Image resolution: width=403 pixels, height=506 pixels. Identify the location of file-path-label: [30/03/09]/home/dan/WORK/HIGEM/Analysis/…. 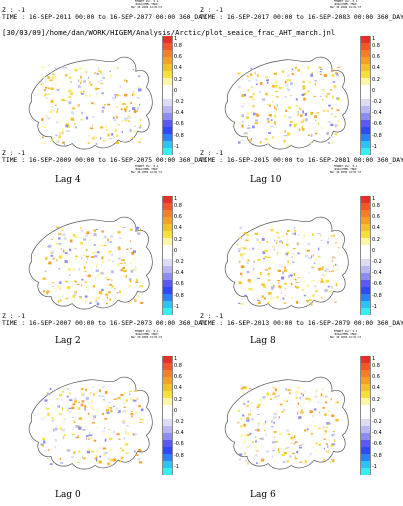
(169, 32).